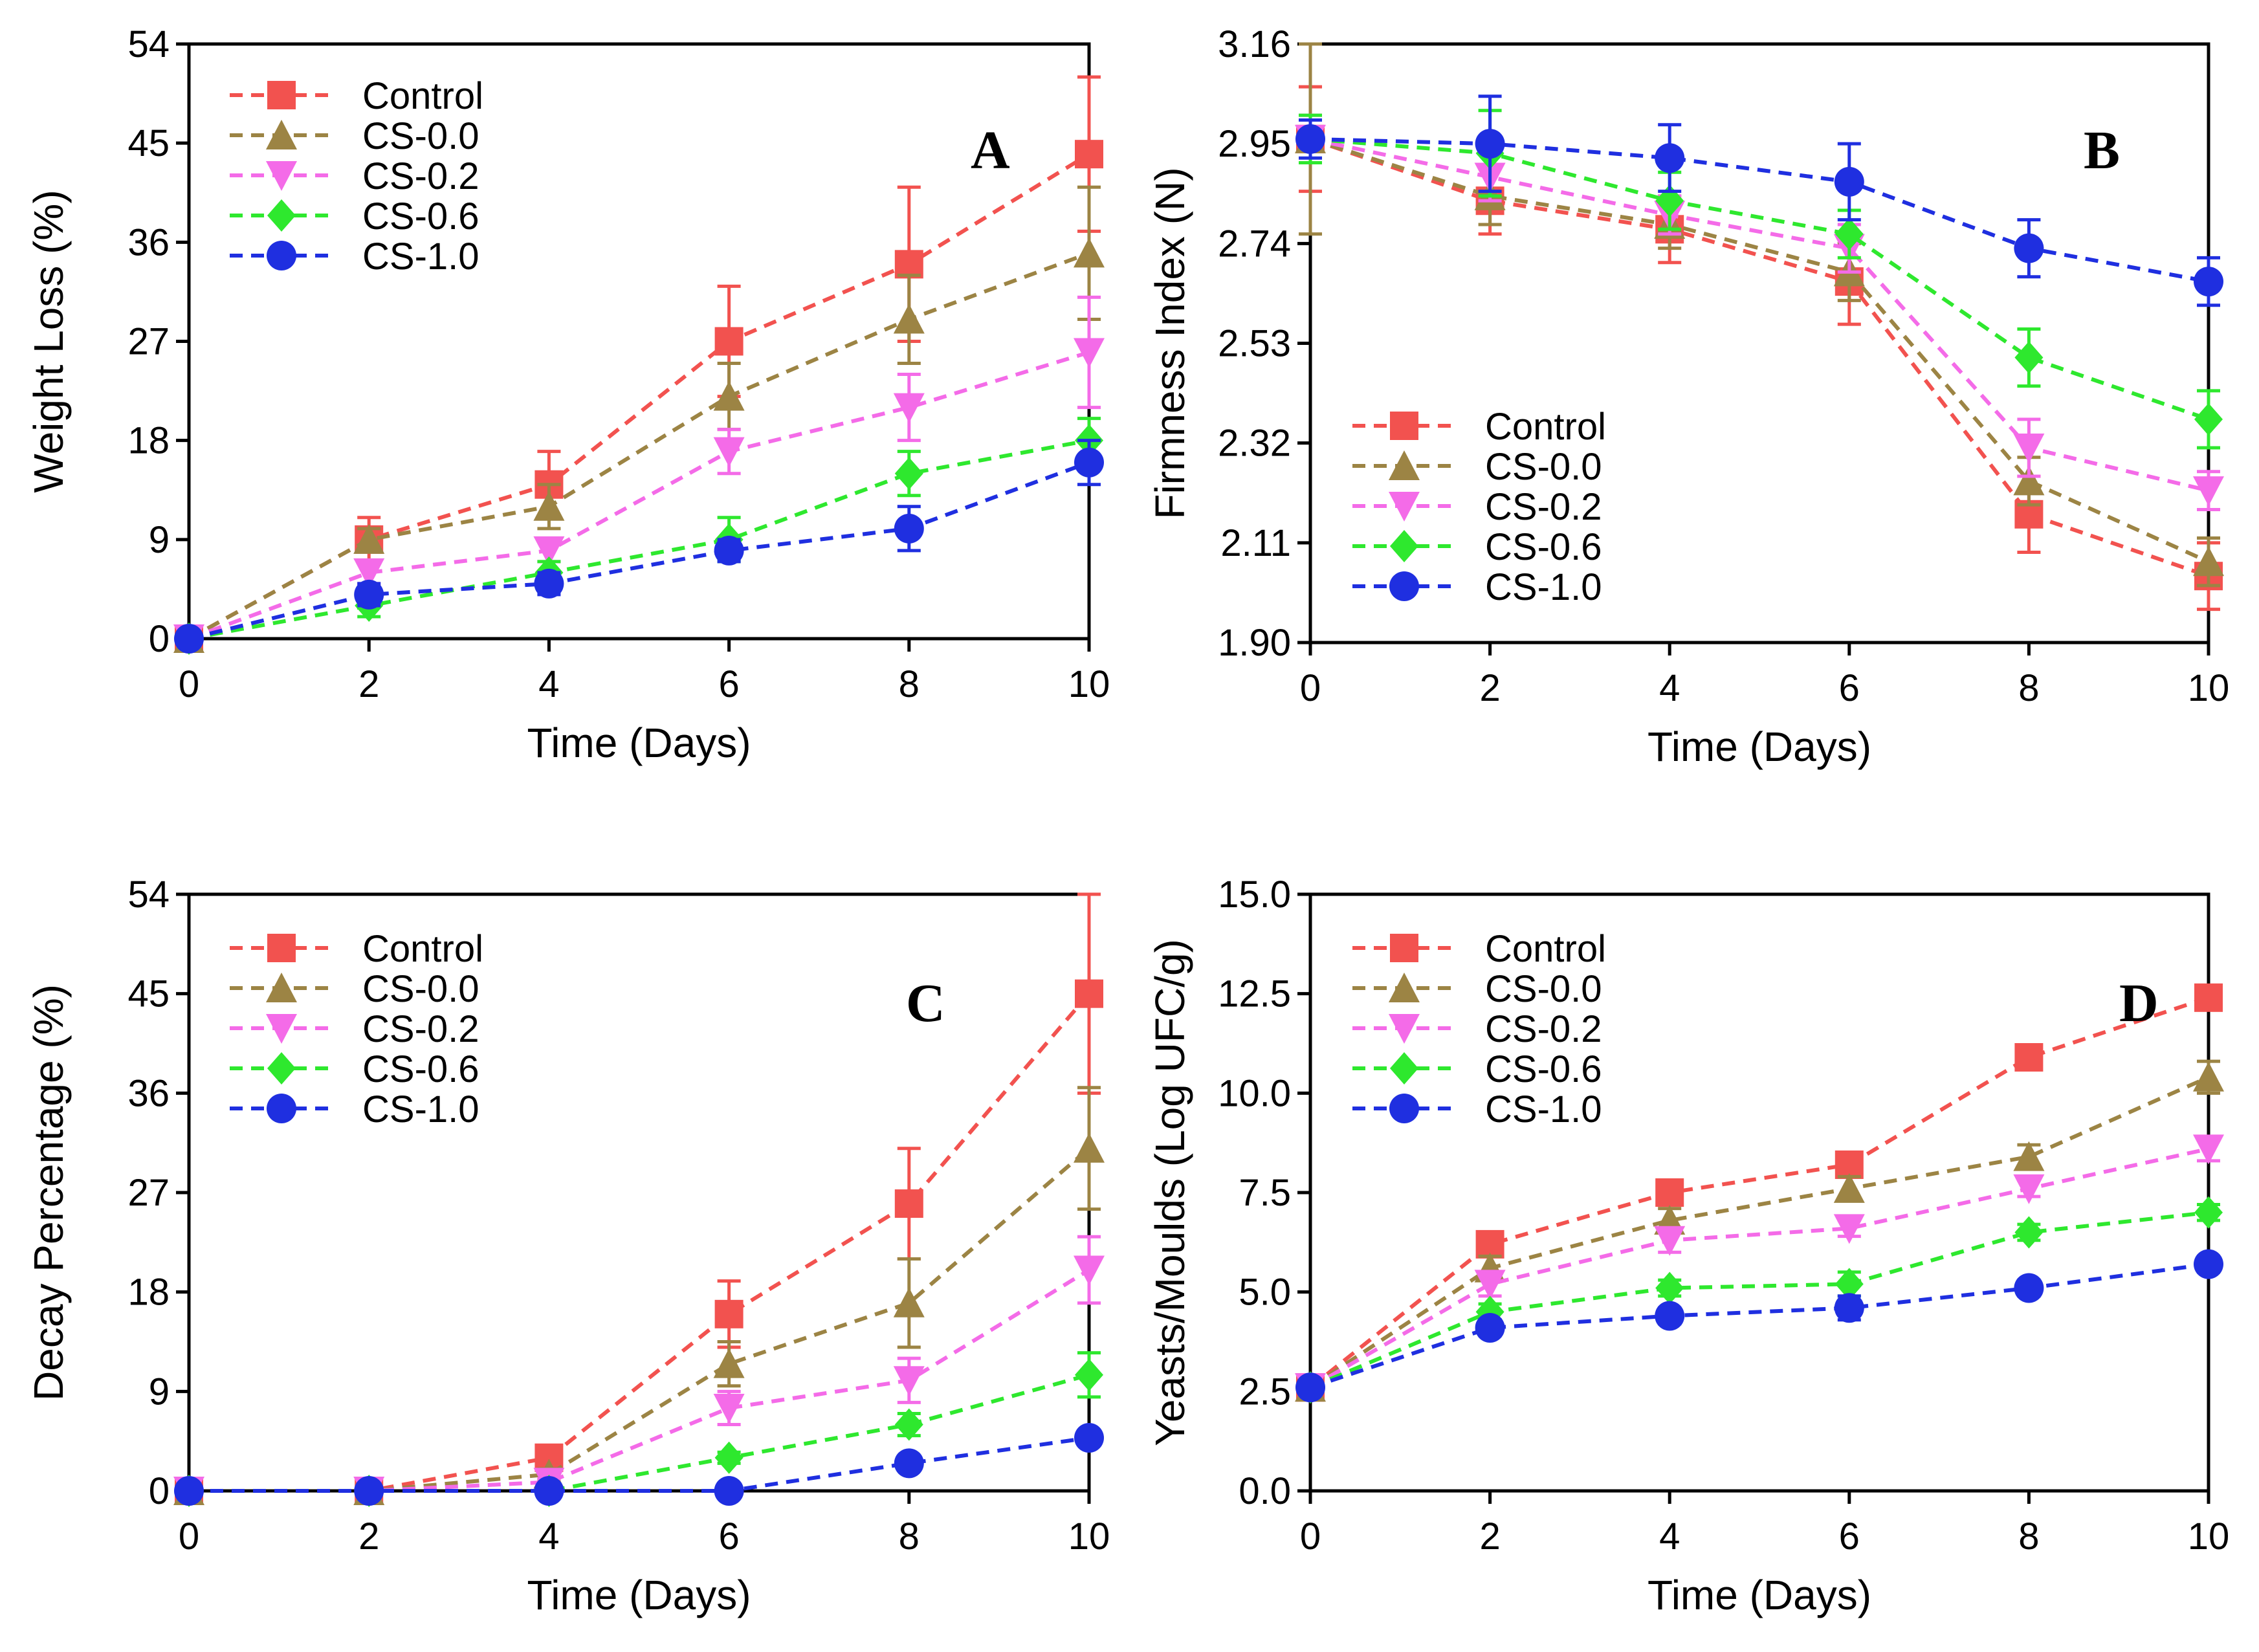 The height and width of the screenshot is (1652, 2259). Describe the element at coordinates (159, 1392) in the screenshot. I see `y-tick-label: 9` at that location.